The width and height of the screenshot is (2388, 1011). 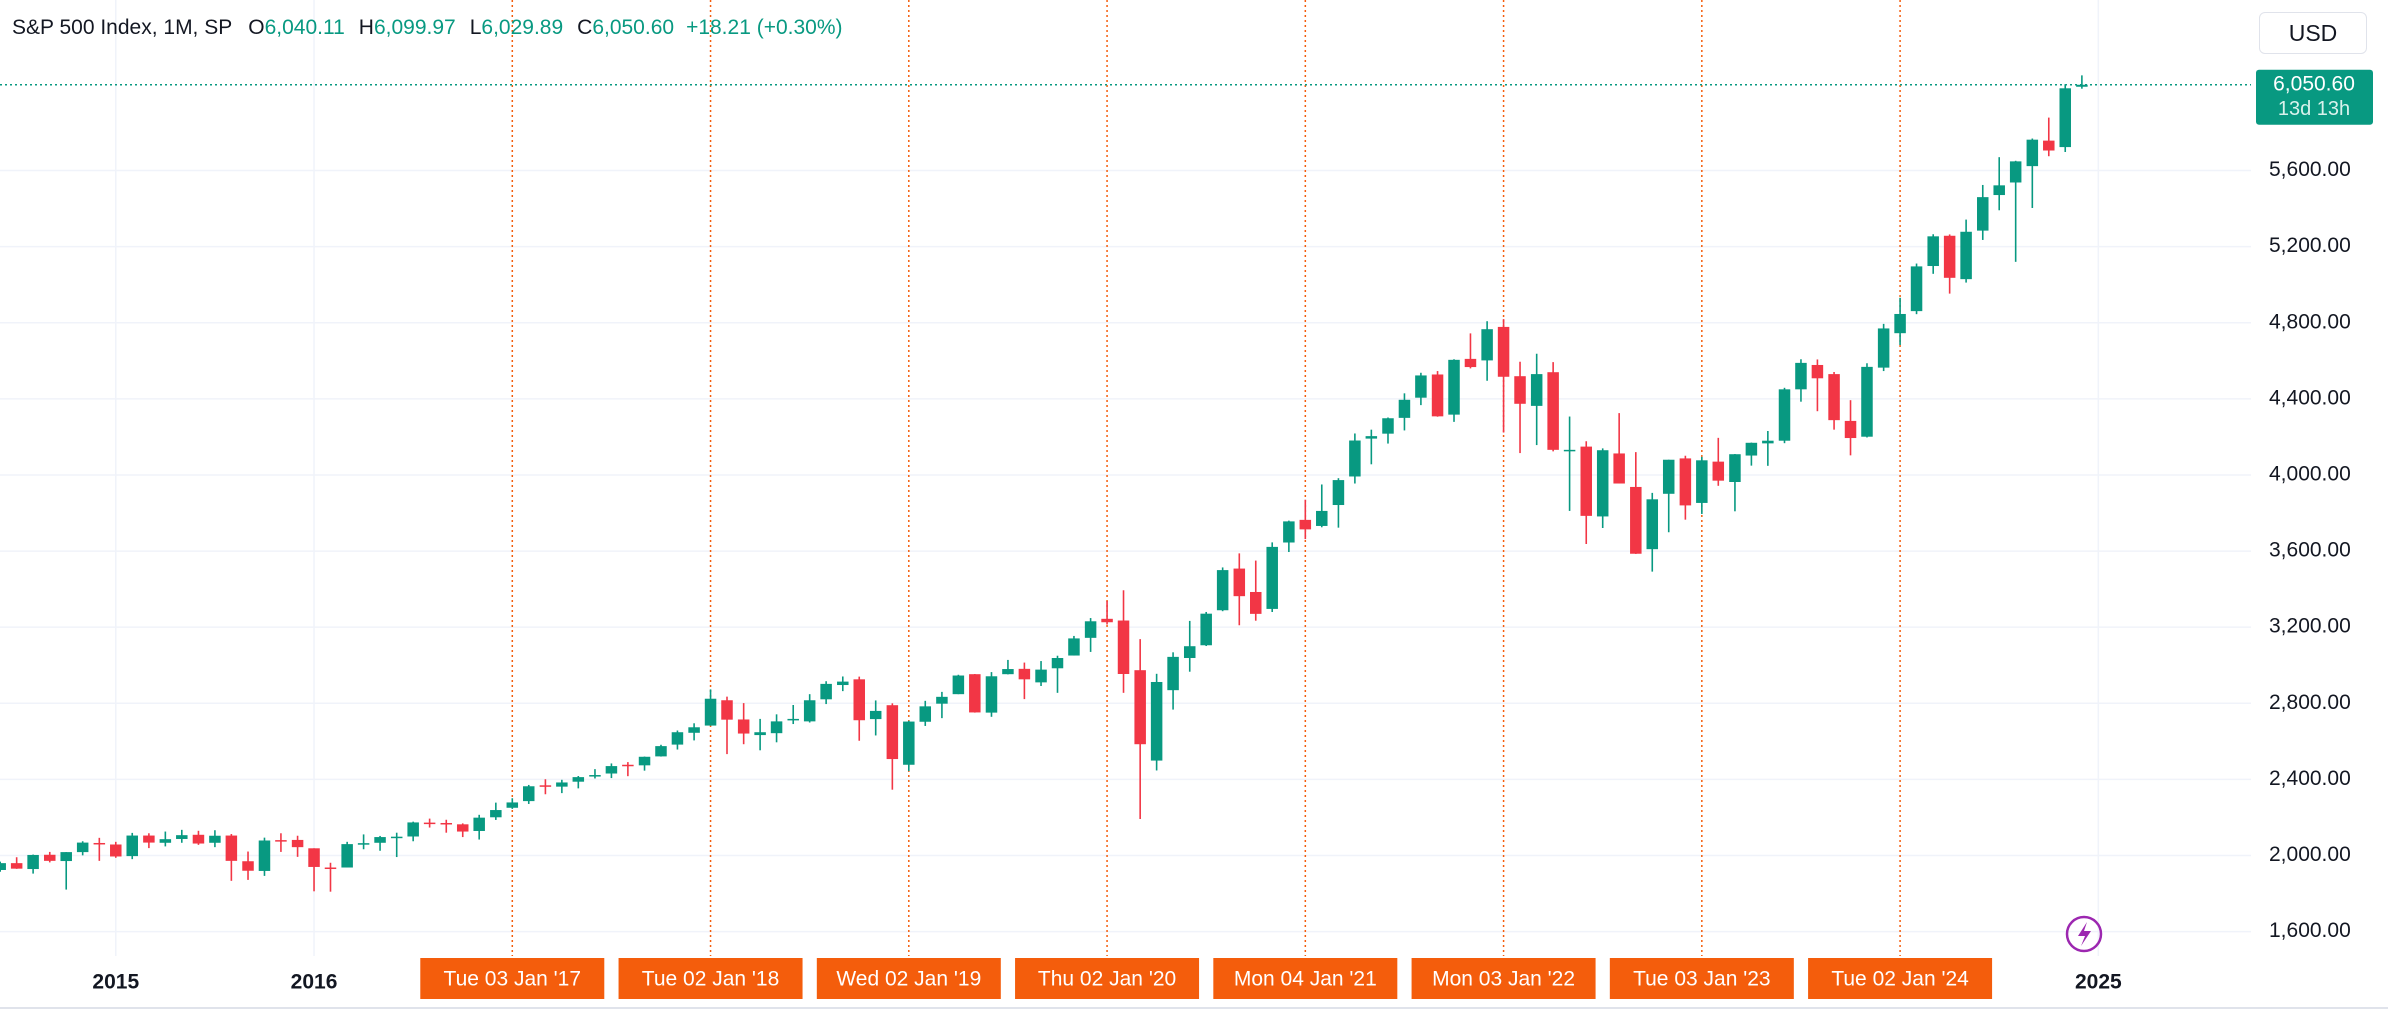 What do you see at coordinates (908, 979) in the screenshot?
I see `marker-label: Wed 02 Jan '19` at bounding box center [908, 979].